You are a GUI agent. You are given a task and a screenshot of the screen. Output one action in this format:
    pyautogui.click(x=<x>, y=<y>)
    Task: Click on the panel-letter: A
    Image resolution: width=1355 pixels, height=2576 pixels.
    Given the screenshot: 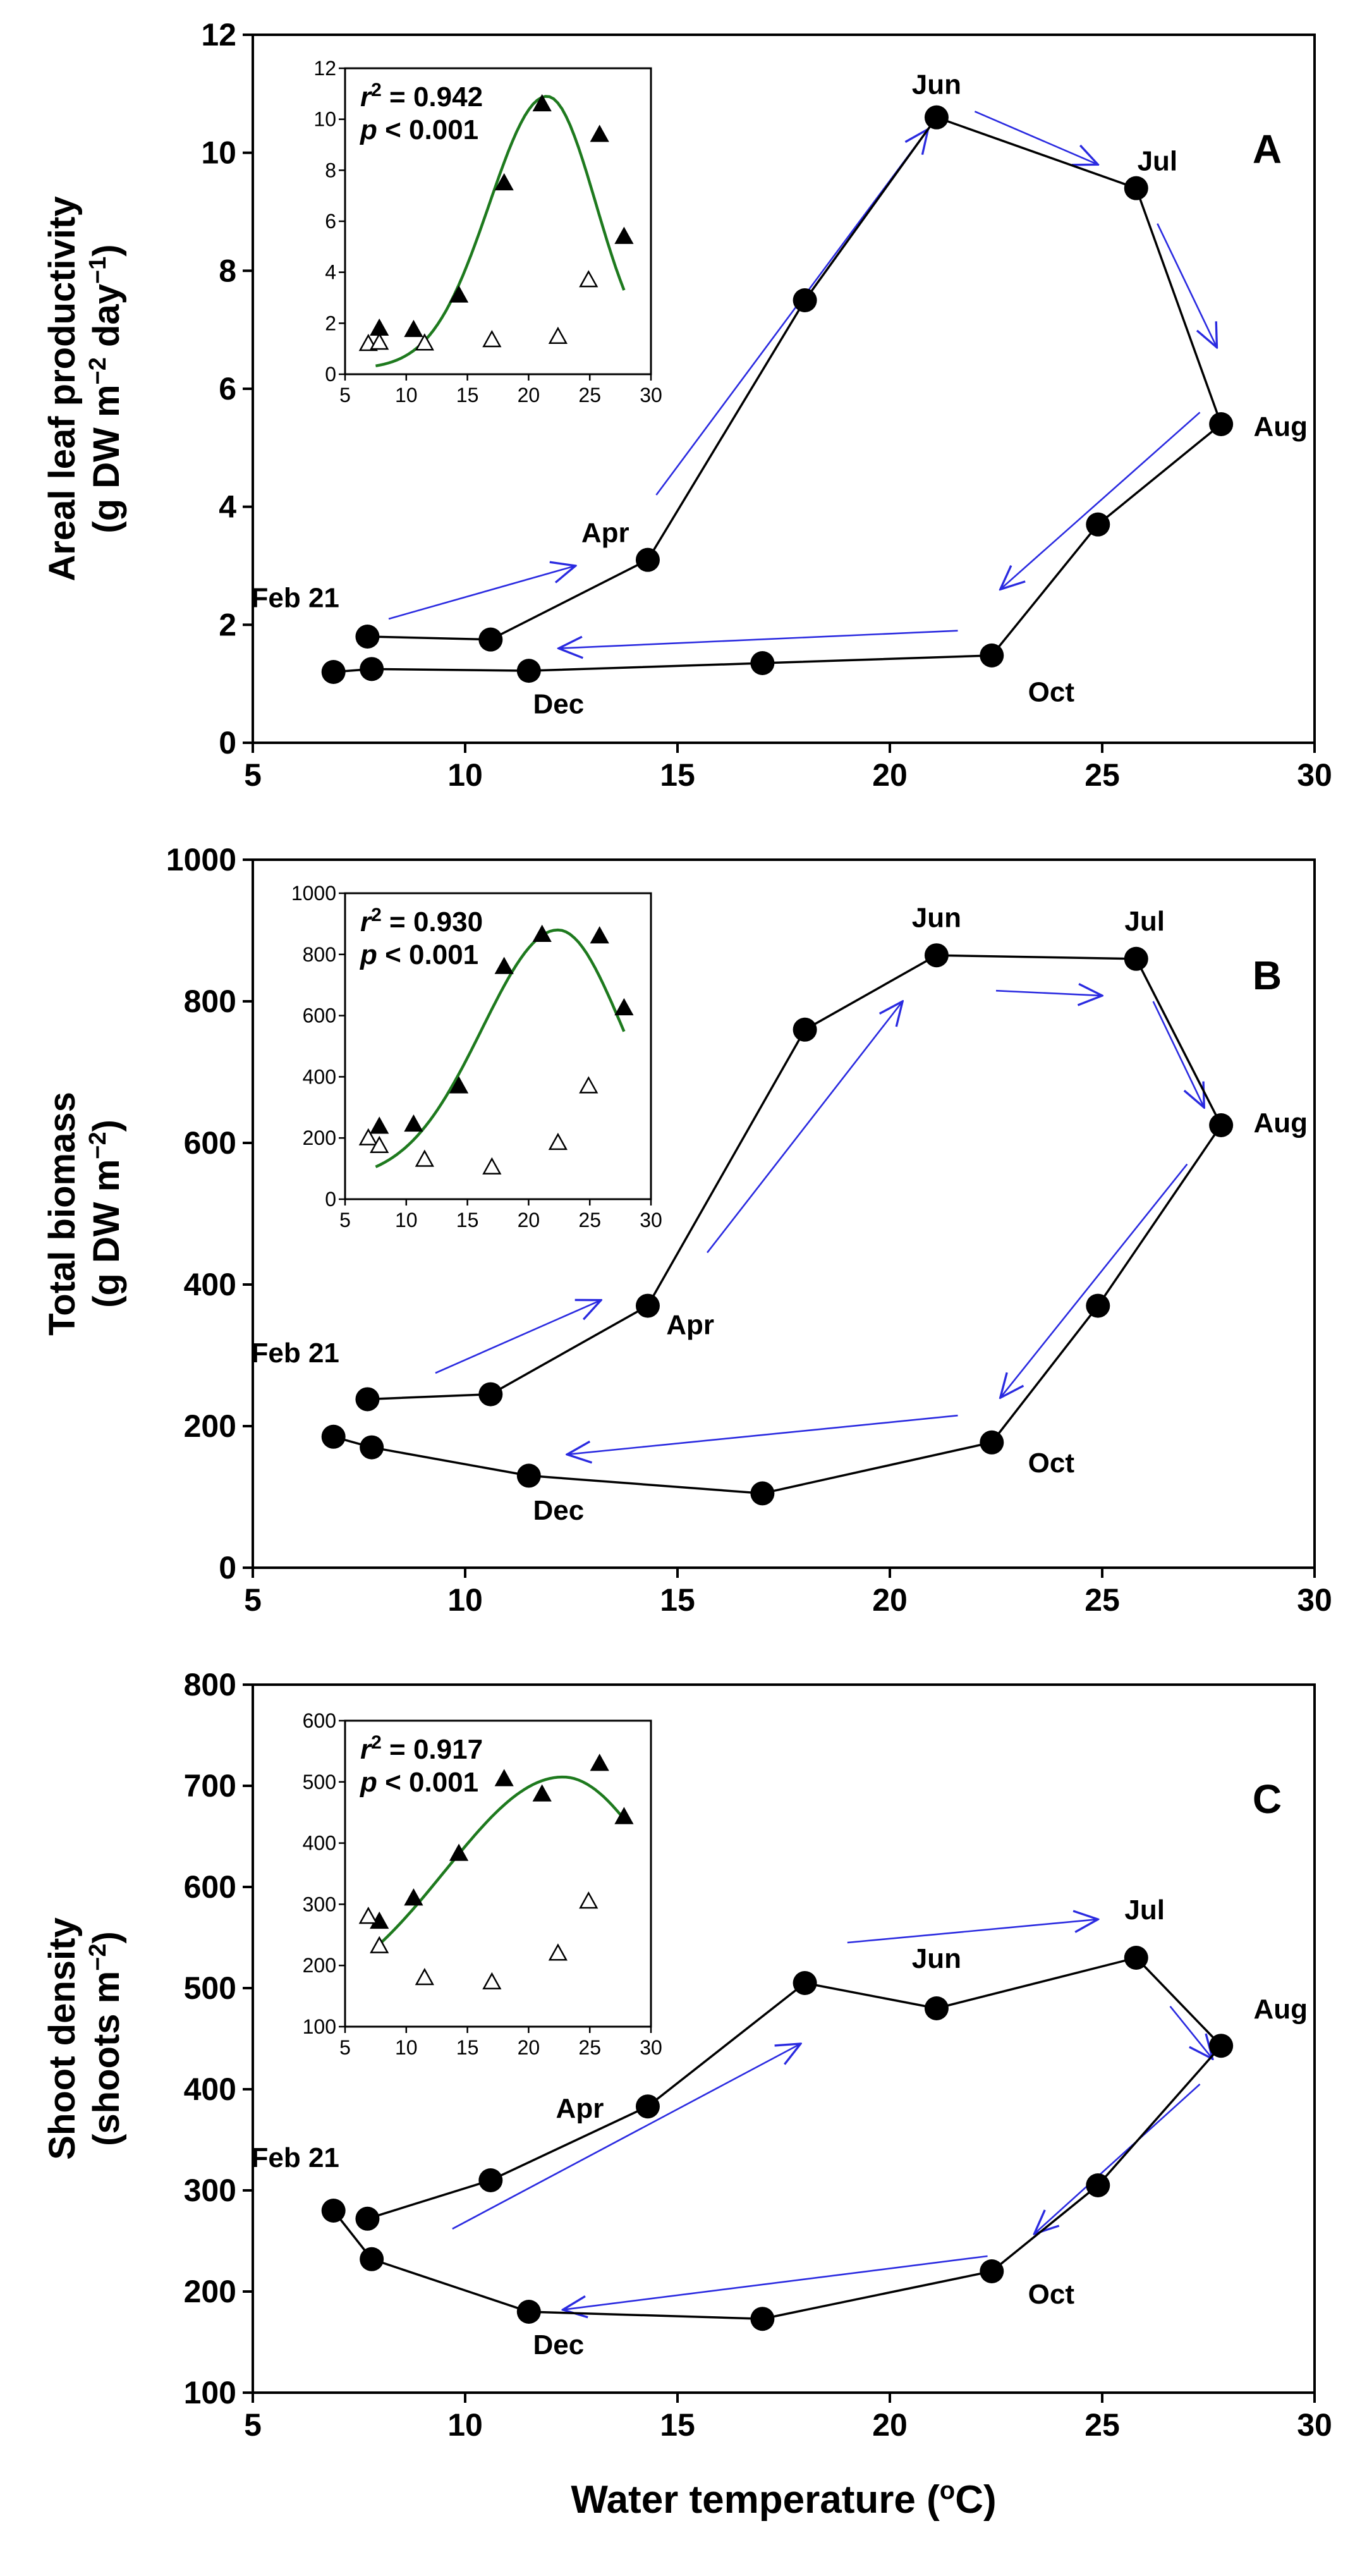 What is the action you would take?
    pyautogui.click(x=1267, y=149)
    